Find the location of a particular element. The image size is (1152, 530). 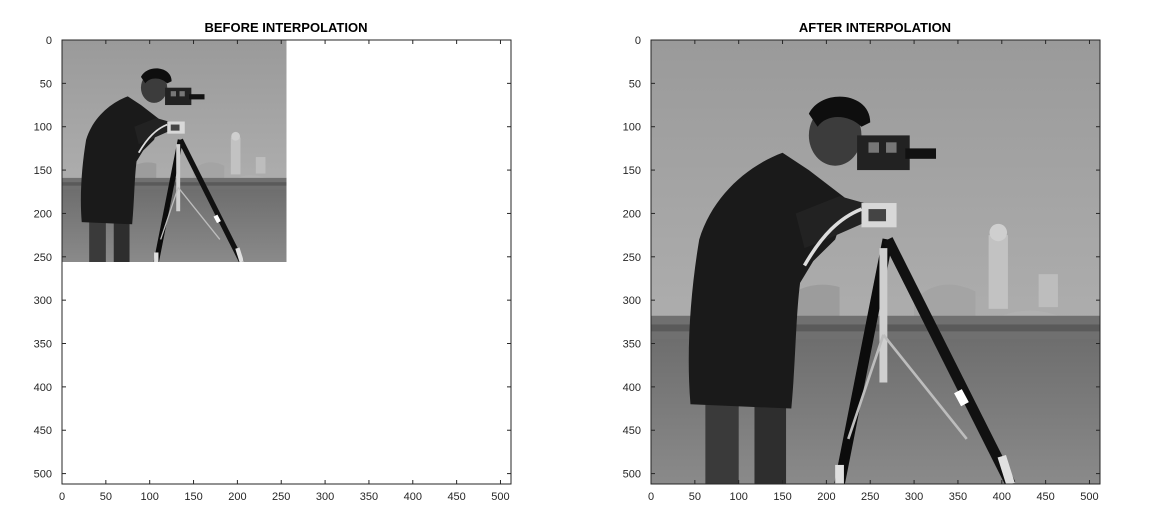

image-region is located at coordinates (174, 151).